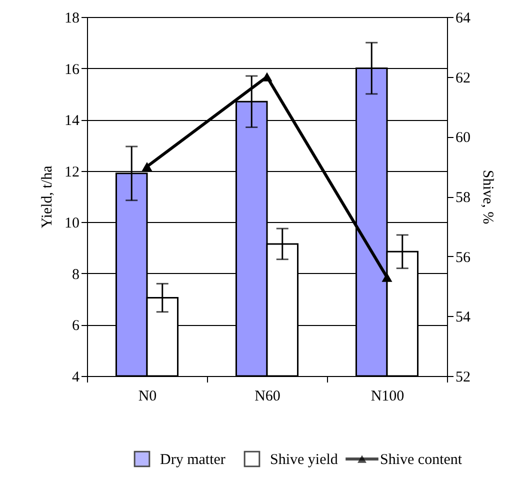 This screenshot has width=525, height=486. I want to click on y-tick-label: 8, so click(76, 274).